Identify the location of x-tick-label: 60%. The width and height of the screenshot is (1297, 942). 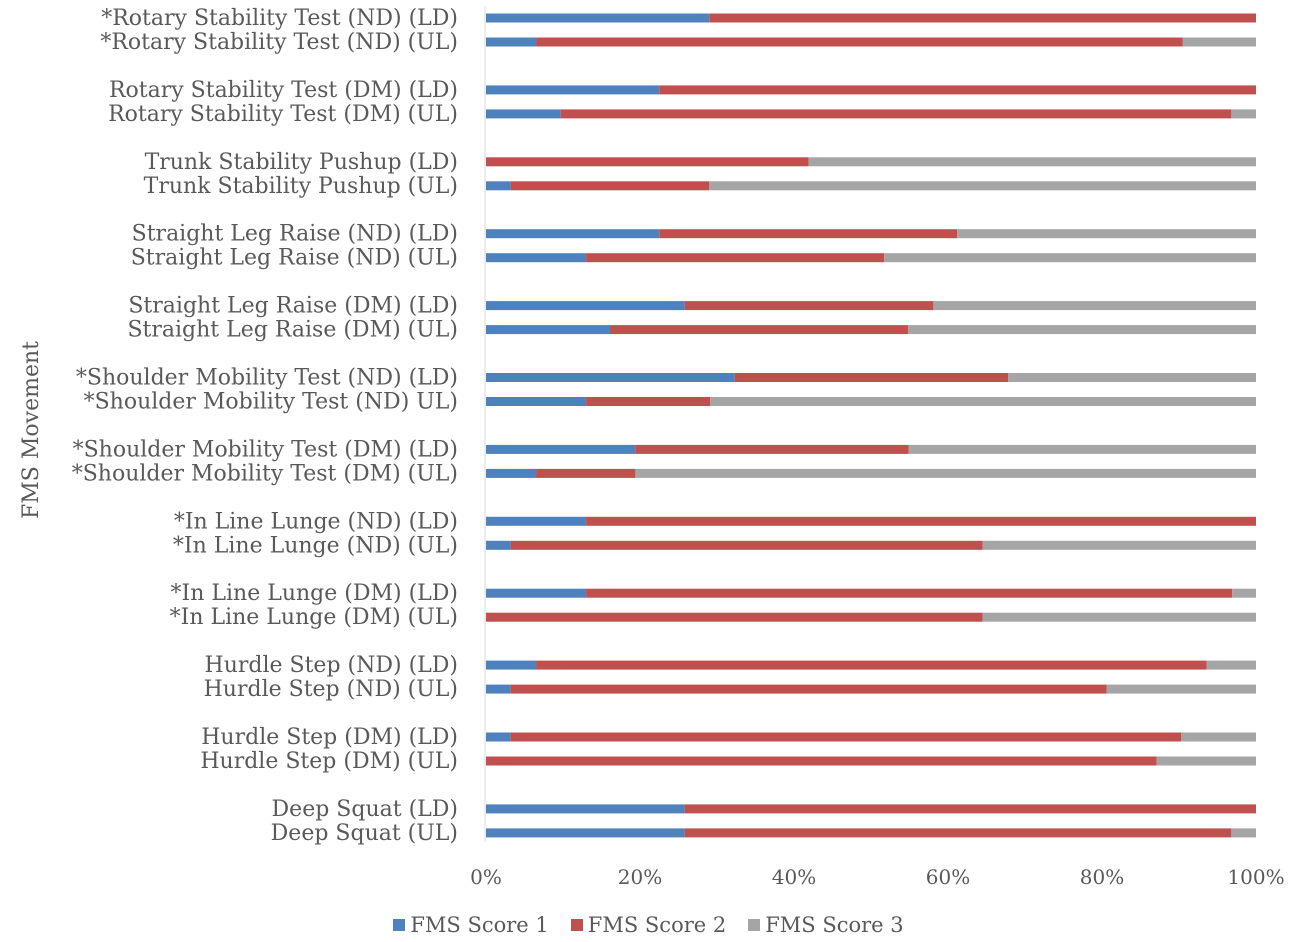
(948, 877).